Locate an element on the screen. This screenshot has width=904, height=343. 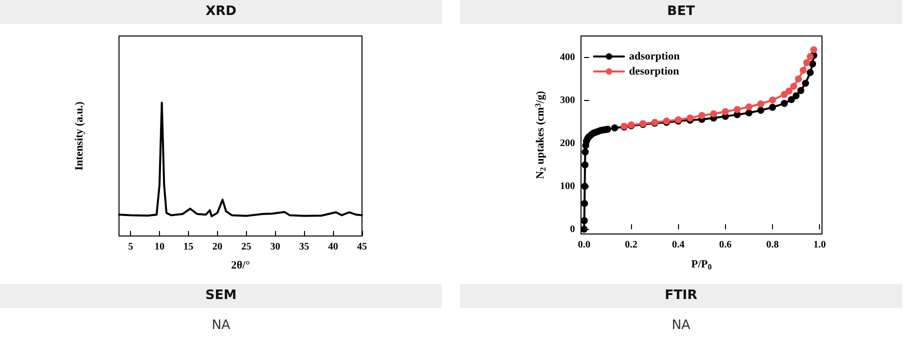
x-tick-label: 0.8 is located at coordinates (772, 245).